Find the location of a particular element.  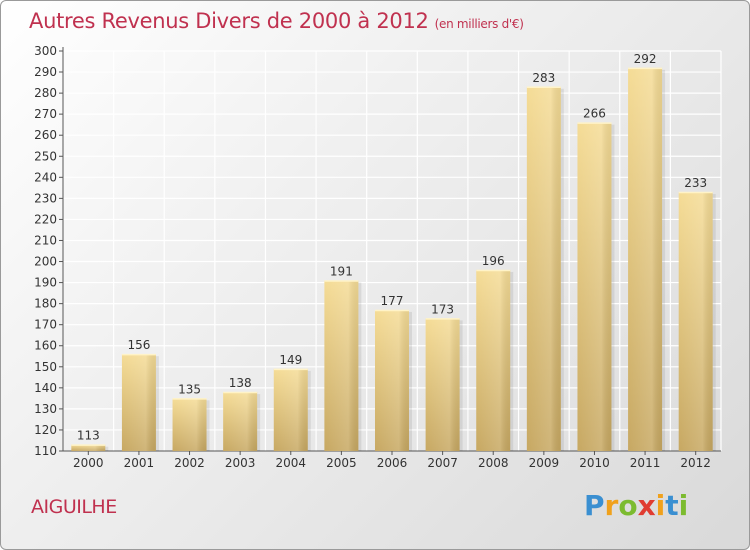

x-tick-label: 2011 is located at coordinates (645, 463).